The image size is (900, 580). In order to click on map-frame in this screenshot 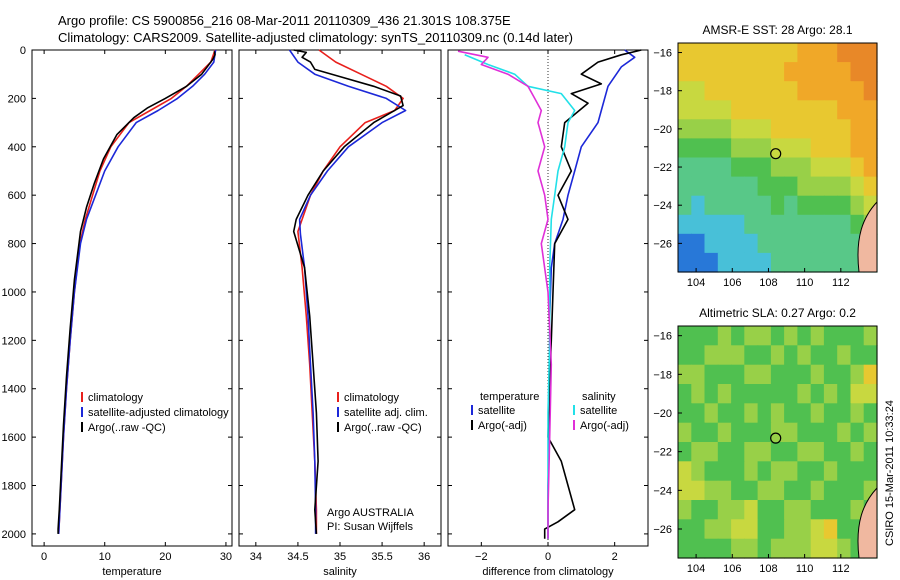, I will do `click(777, 157)`.